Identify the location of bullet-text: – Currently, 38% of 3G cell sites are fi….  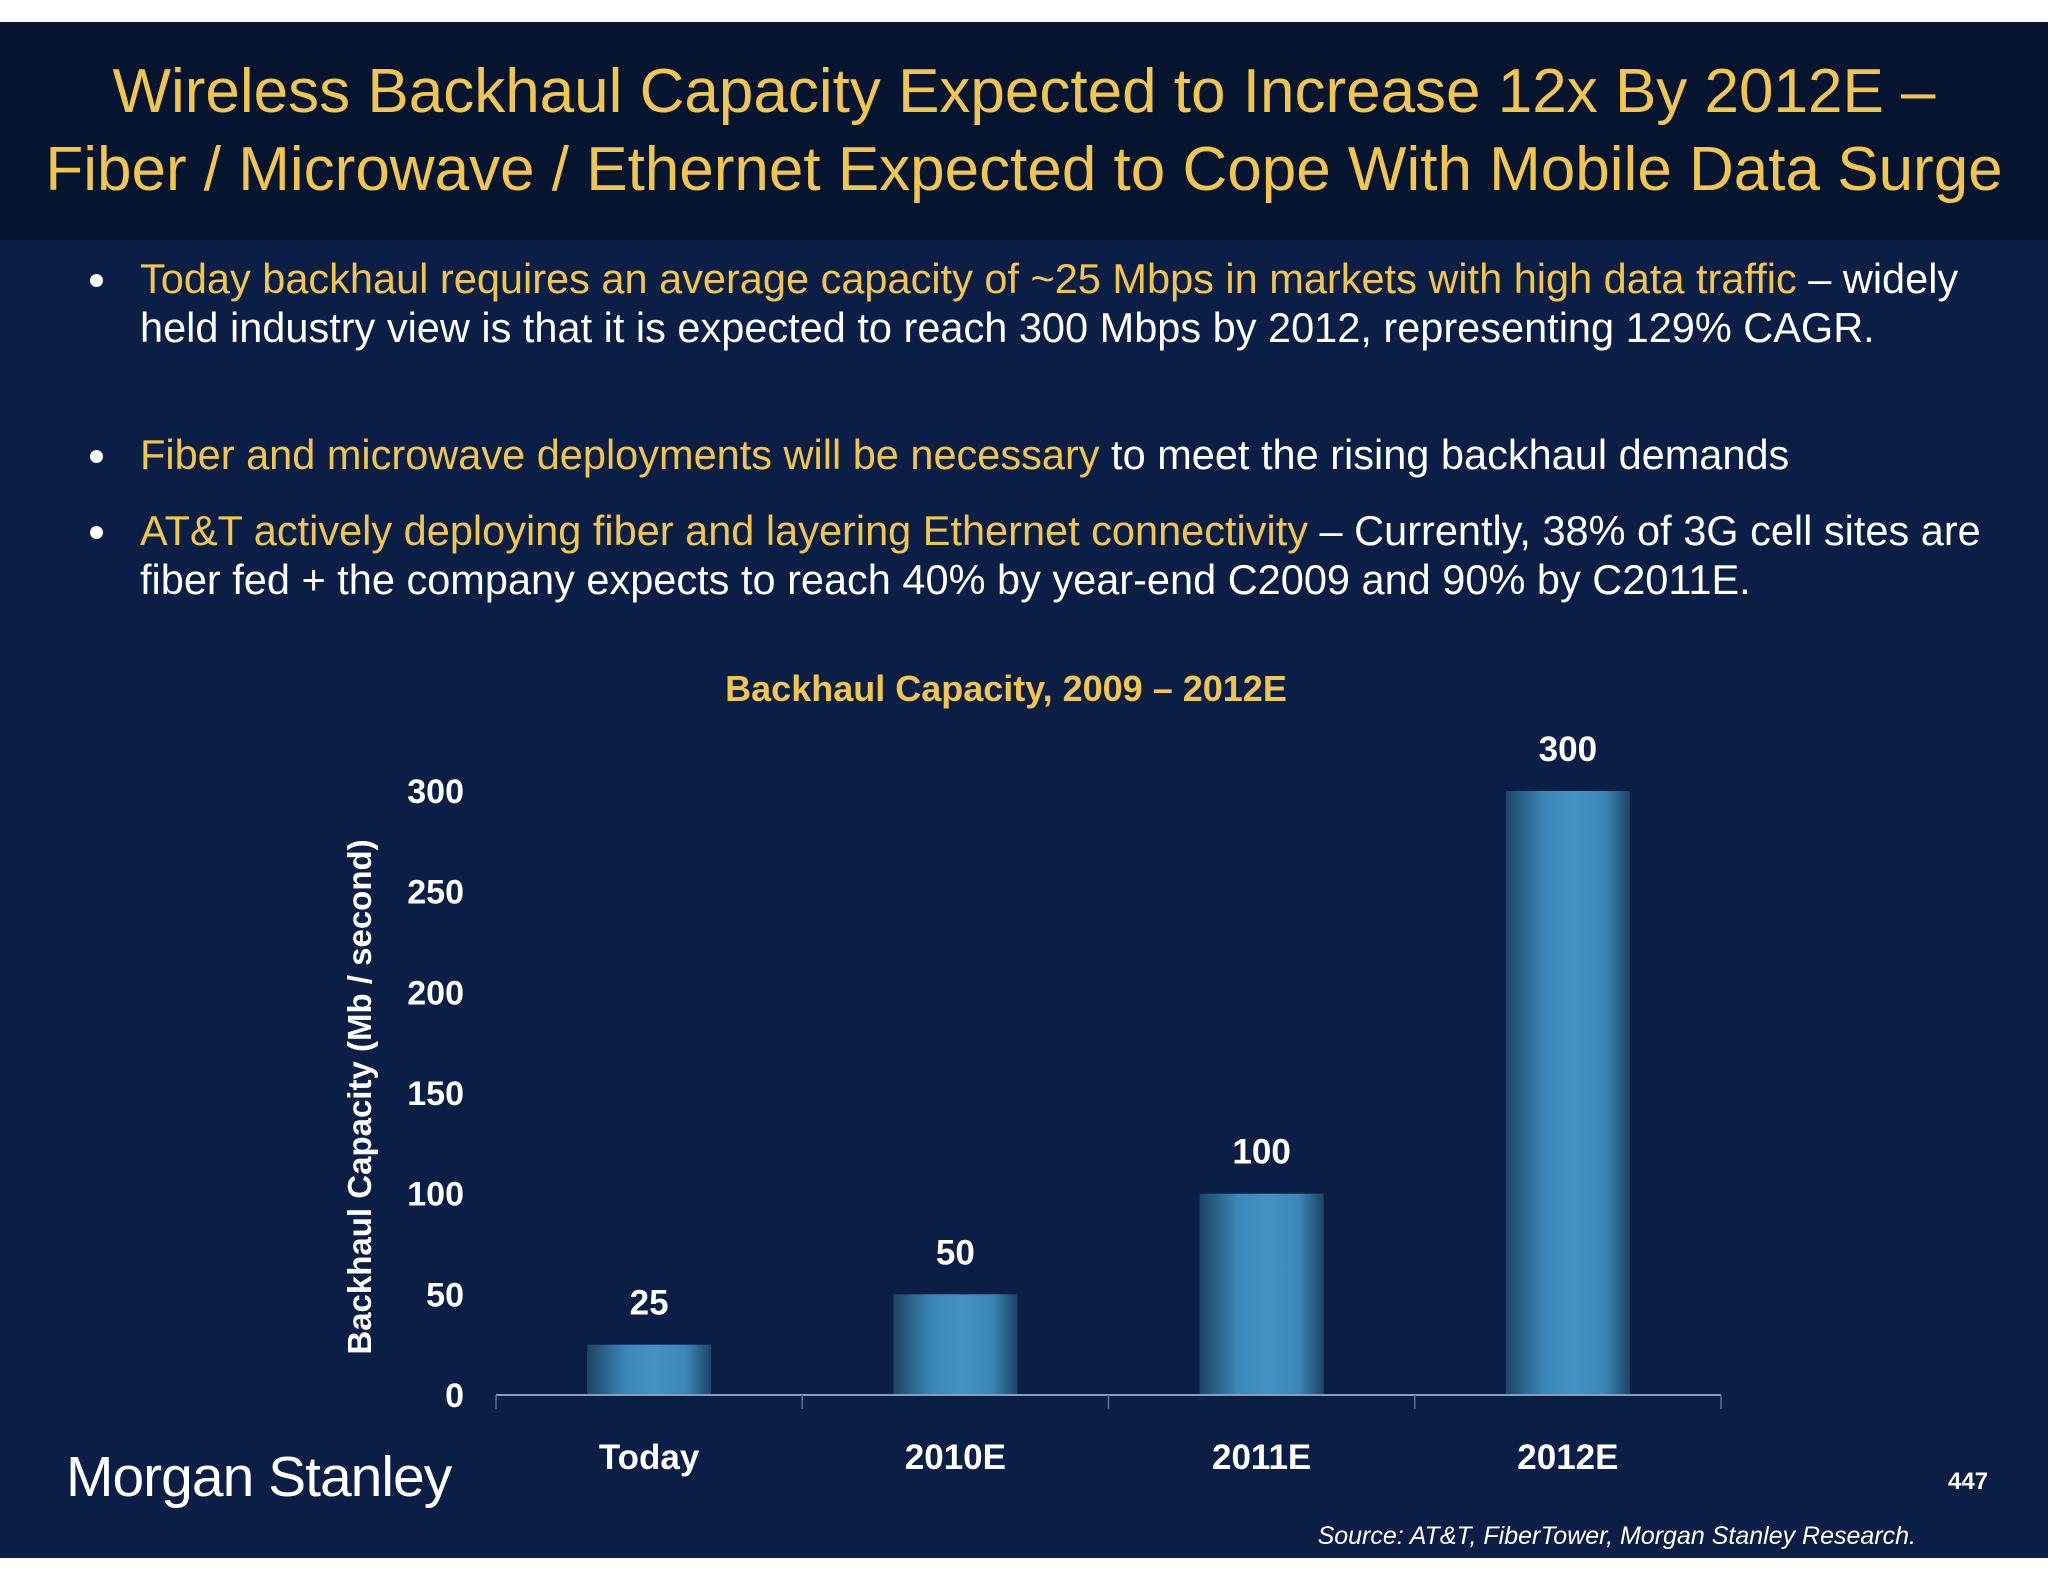
(1060, 555).